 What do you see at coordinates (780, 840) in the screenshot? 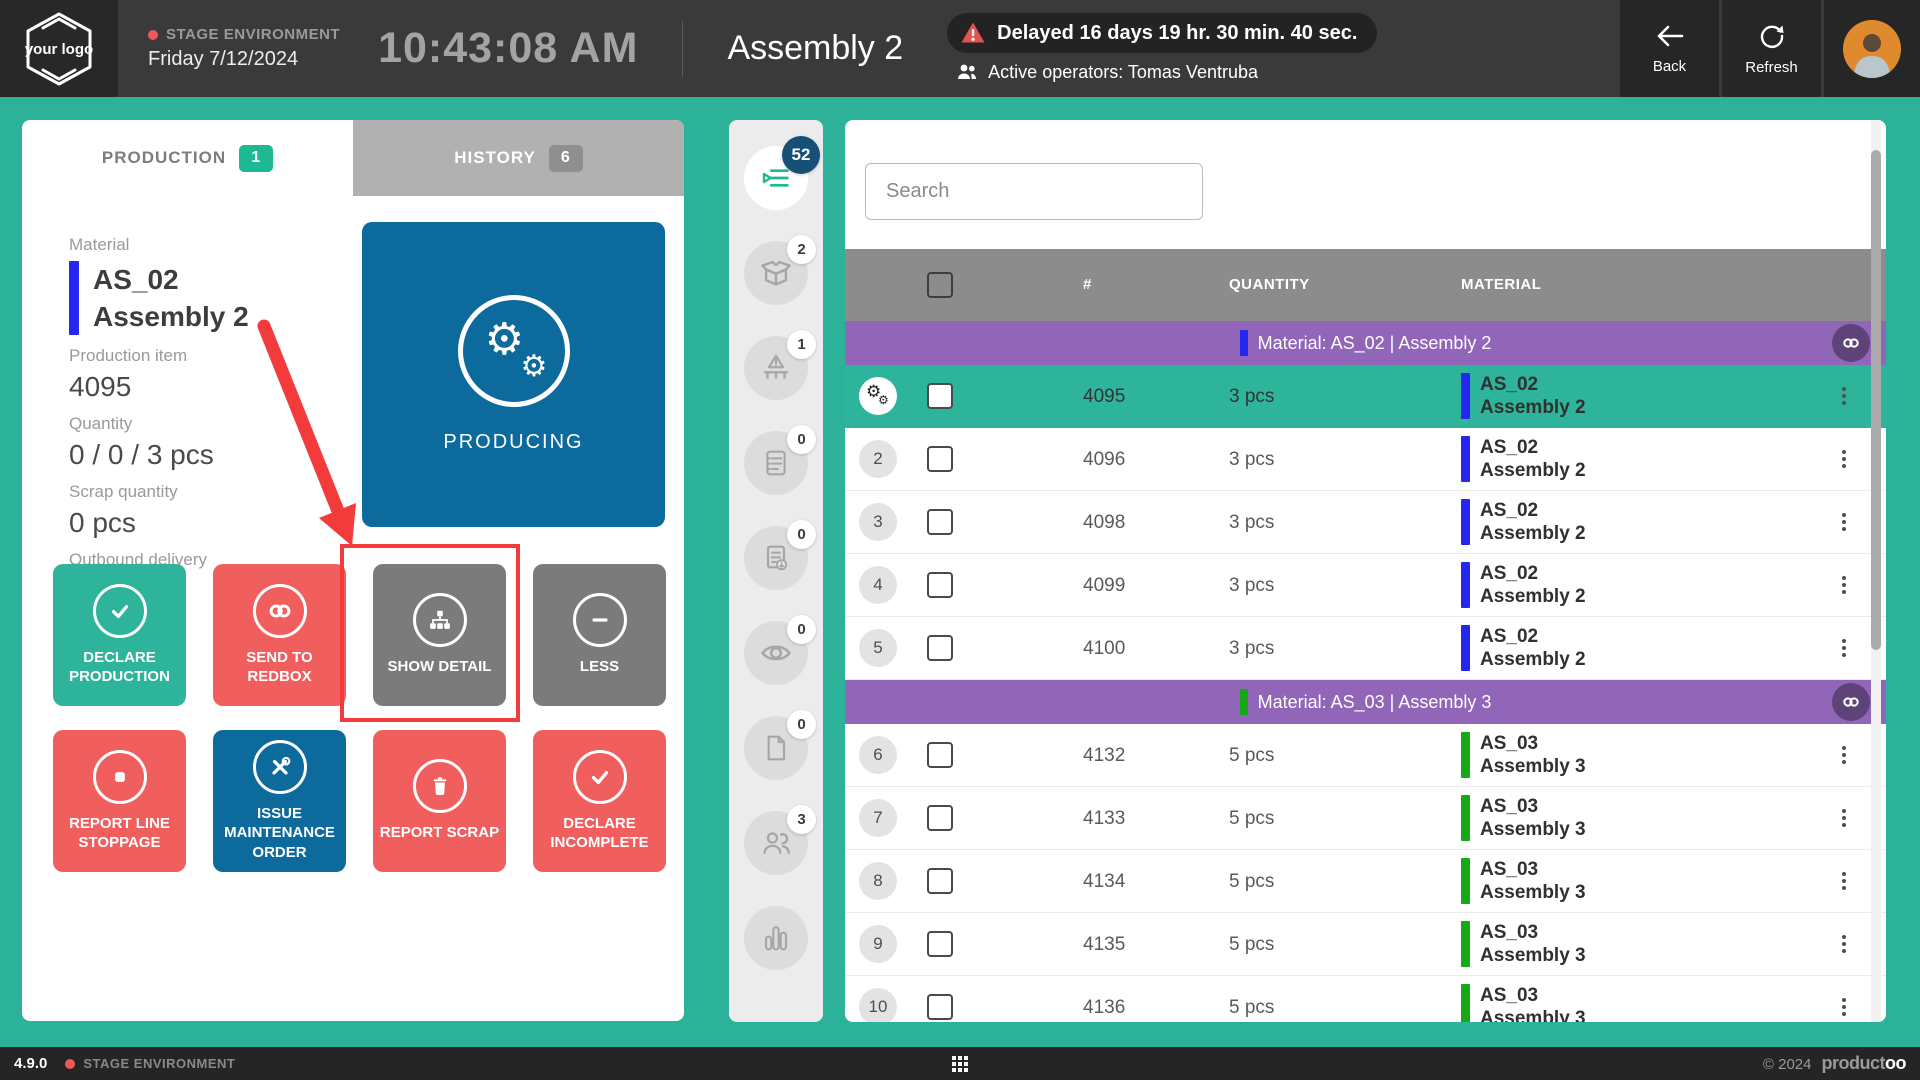
I see `rail-item-operators: 3` at bounding box center [780, 840].